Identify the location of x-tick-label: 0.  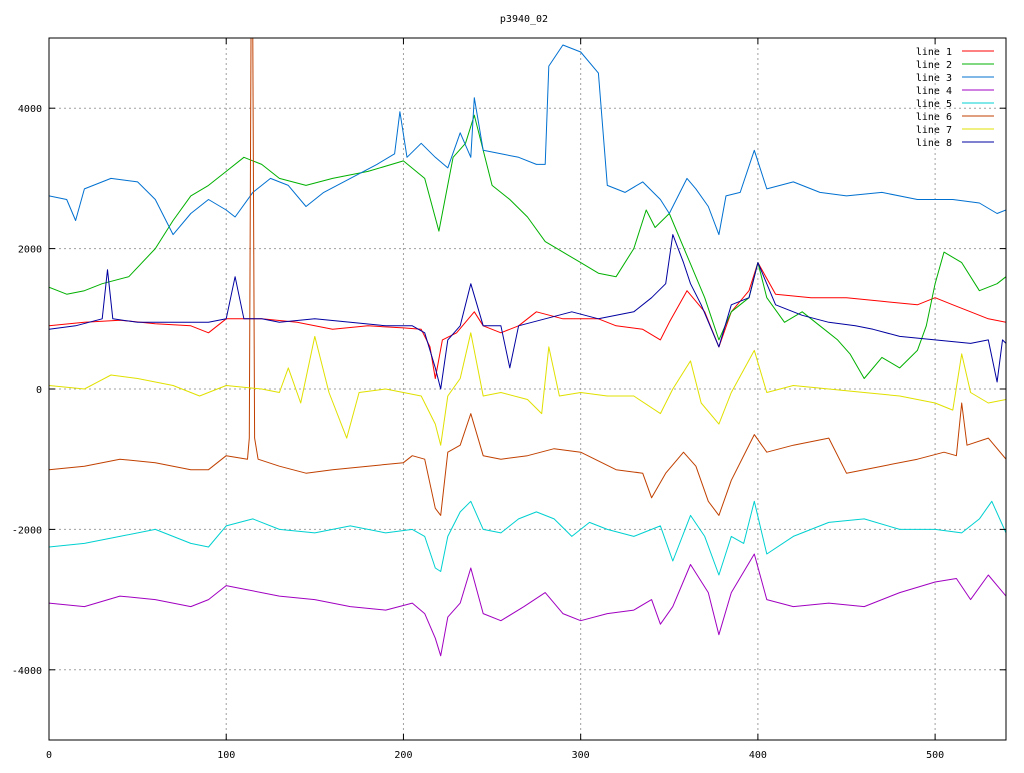
(49, 755).